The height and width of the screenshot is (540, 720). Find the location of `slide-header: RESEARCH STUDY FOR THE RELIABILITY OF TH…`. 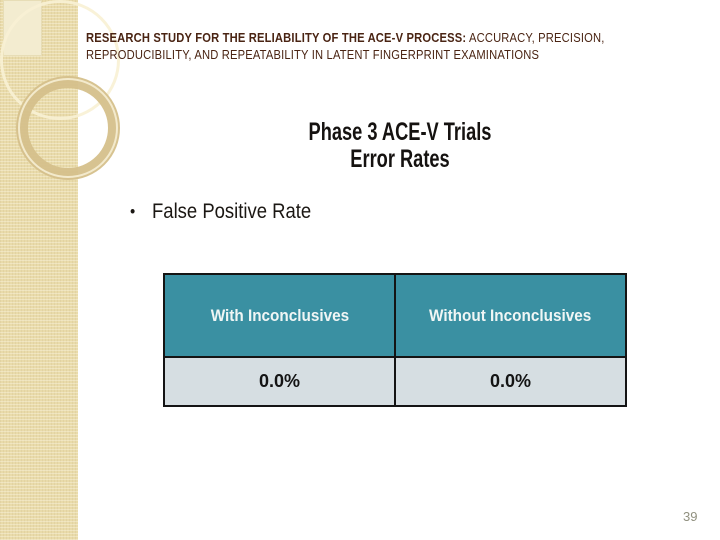

slide-header: RESEARCH STUDY FOR THE RELIABILITY OF TH… is located at coordinates (387, 46).